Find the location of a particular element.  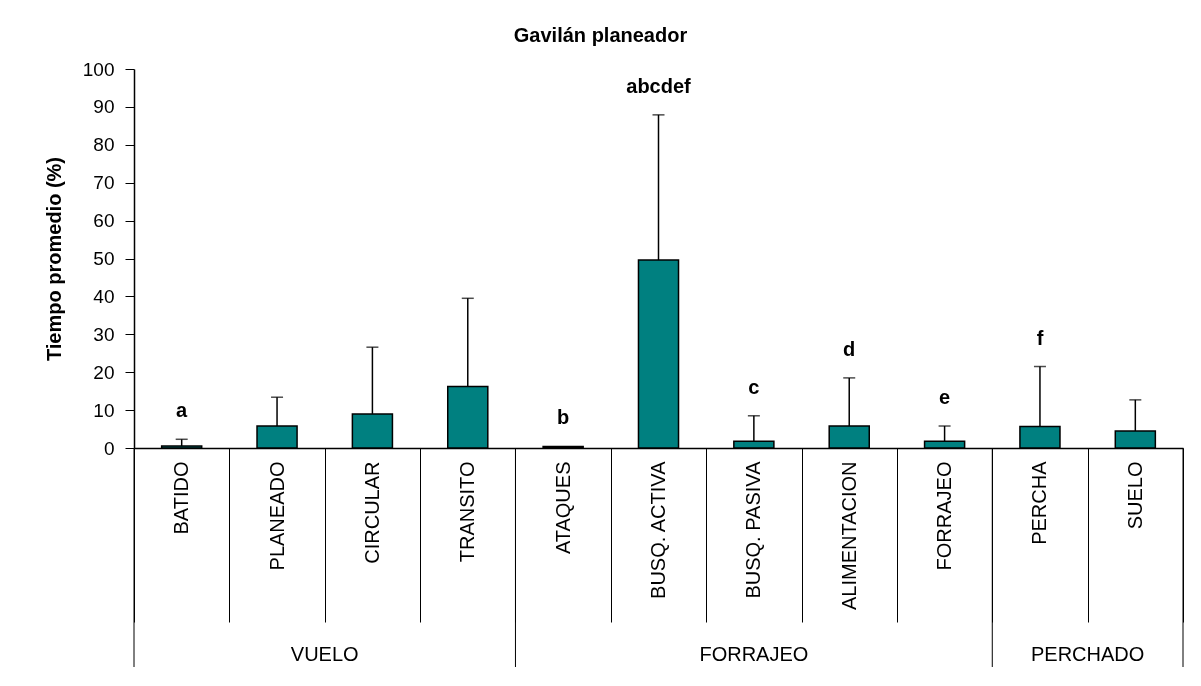

annotation: c is located at coordinates (754, 386).